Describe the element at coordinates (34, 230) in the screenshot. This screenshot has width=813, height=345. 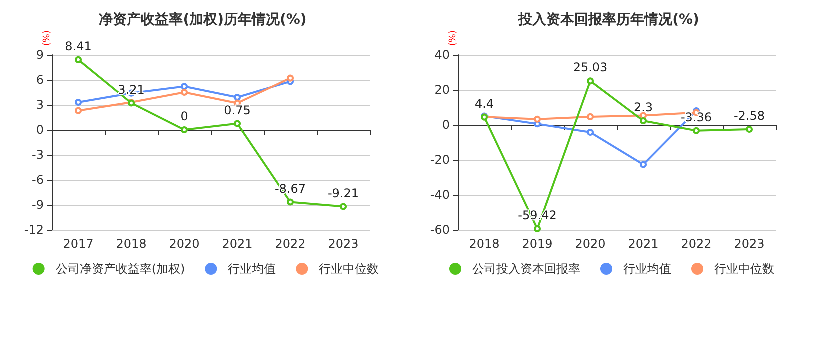
I see `y-tick-label: -12` at that location.